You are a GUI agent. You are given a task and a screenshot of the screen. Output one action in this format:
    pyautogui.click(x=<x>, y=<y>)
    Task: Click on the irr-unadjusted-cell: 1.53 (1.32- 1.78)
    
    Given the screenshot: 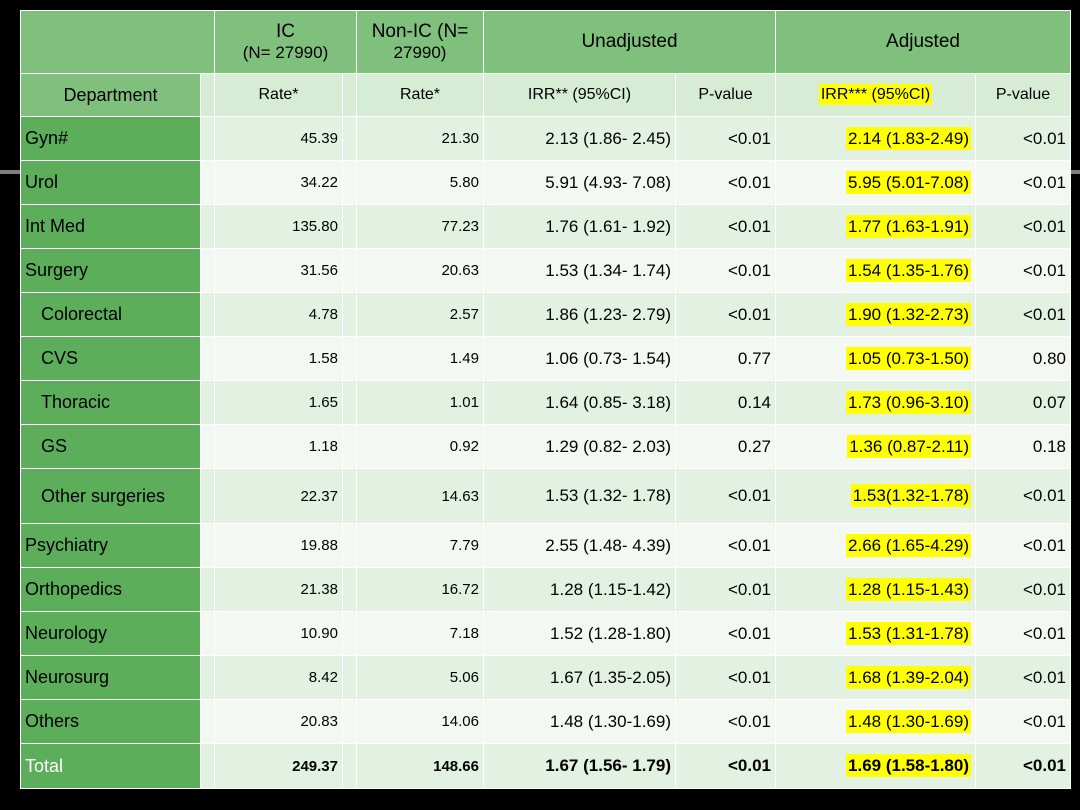 What is the action you would take?
    pyautogui.click(x=579, y=496)
    